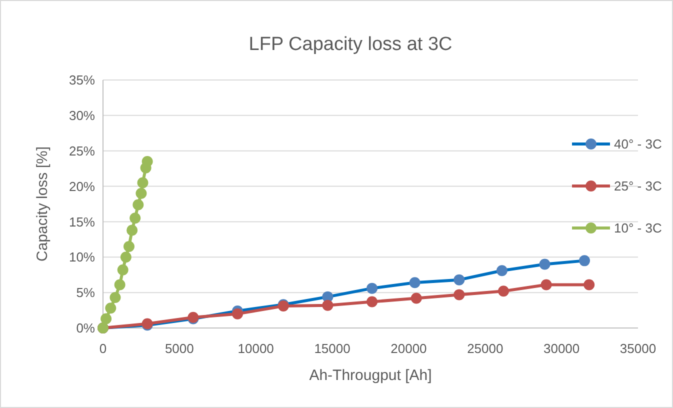  I want to click on x-tick-label: 0, so click(103, 348).